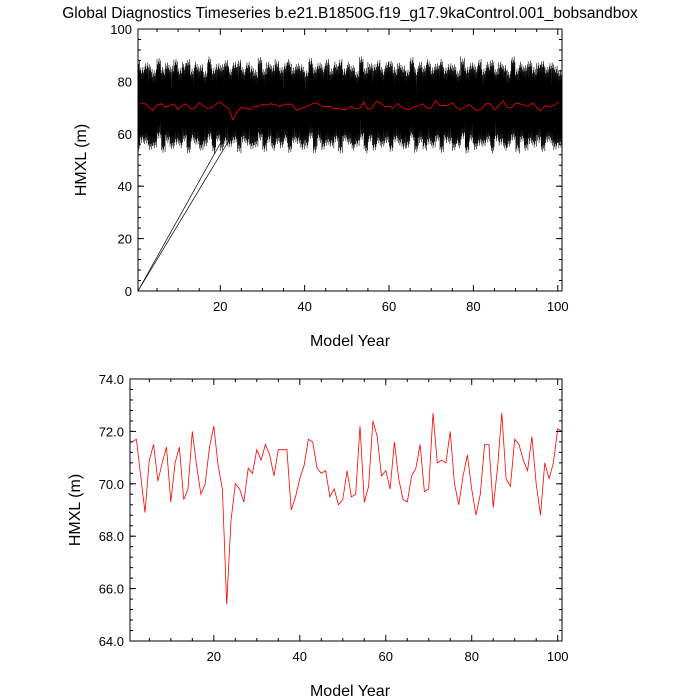  What do you see at coordinates (125, 239) in the screenshot?
I see `y-tick-label: 20` at bounding box center [125, 239].